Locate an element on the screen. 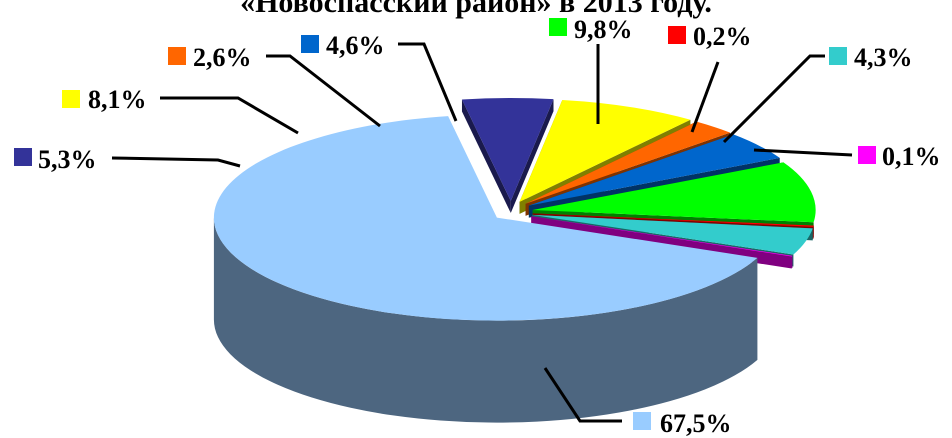 This screenshot has width=952, height=438. data-label-8: 0,1% is located at coordinates (911, 156).